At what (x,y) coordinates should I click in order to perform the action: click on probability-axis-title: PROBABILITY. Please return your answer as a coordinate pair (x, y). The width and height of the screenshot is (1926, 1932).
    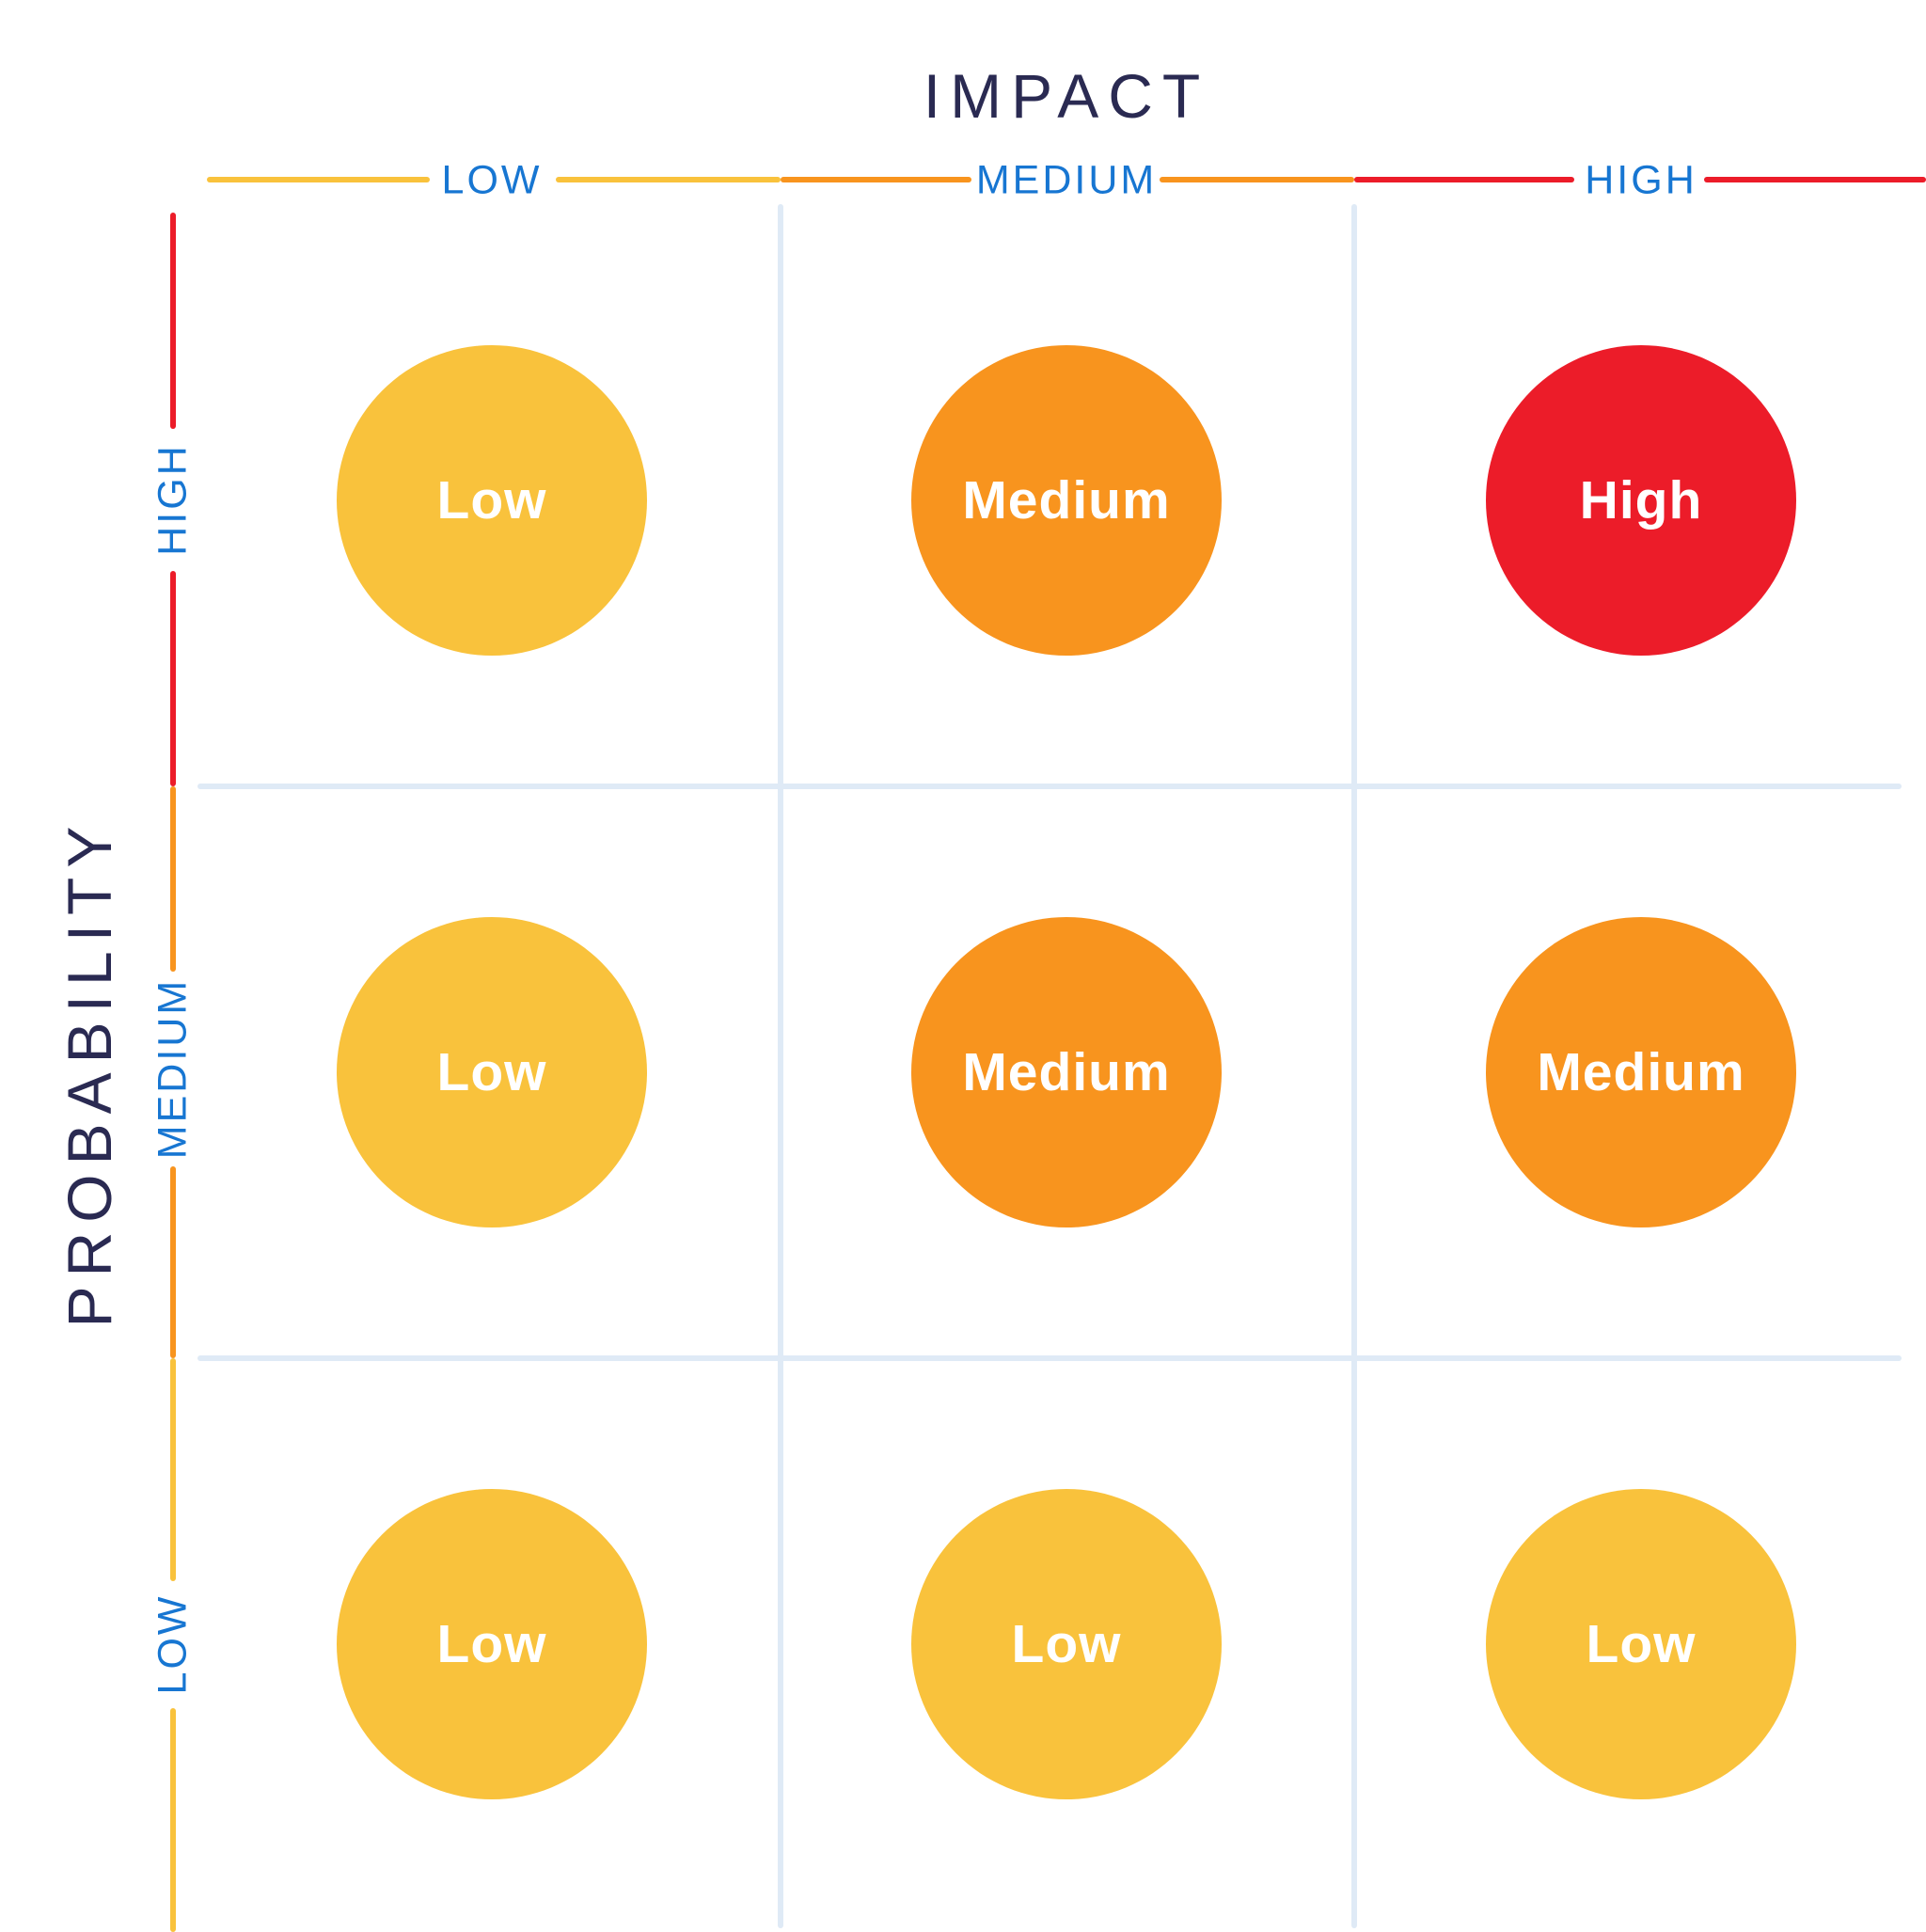
    Looking at the image, I should click on (89, 1072).